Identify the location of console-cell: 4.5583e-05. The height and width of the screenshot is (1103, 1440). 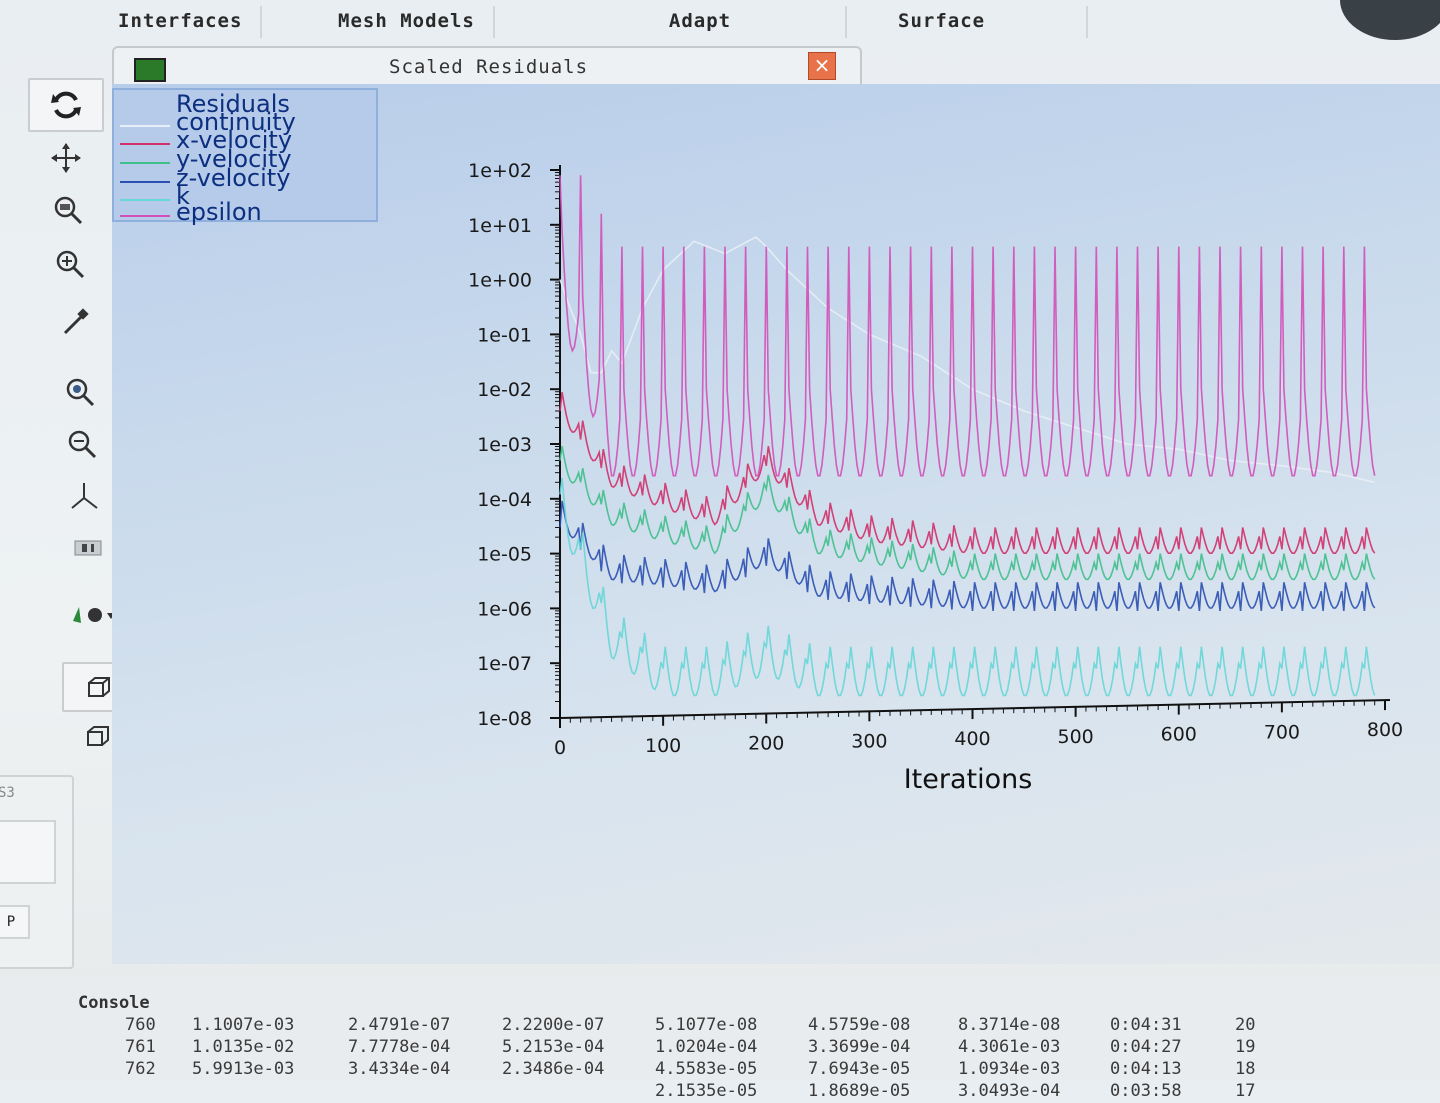
(706, 1069).